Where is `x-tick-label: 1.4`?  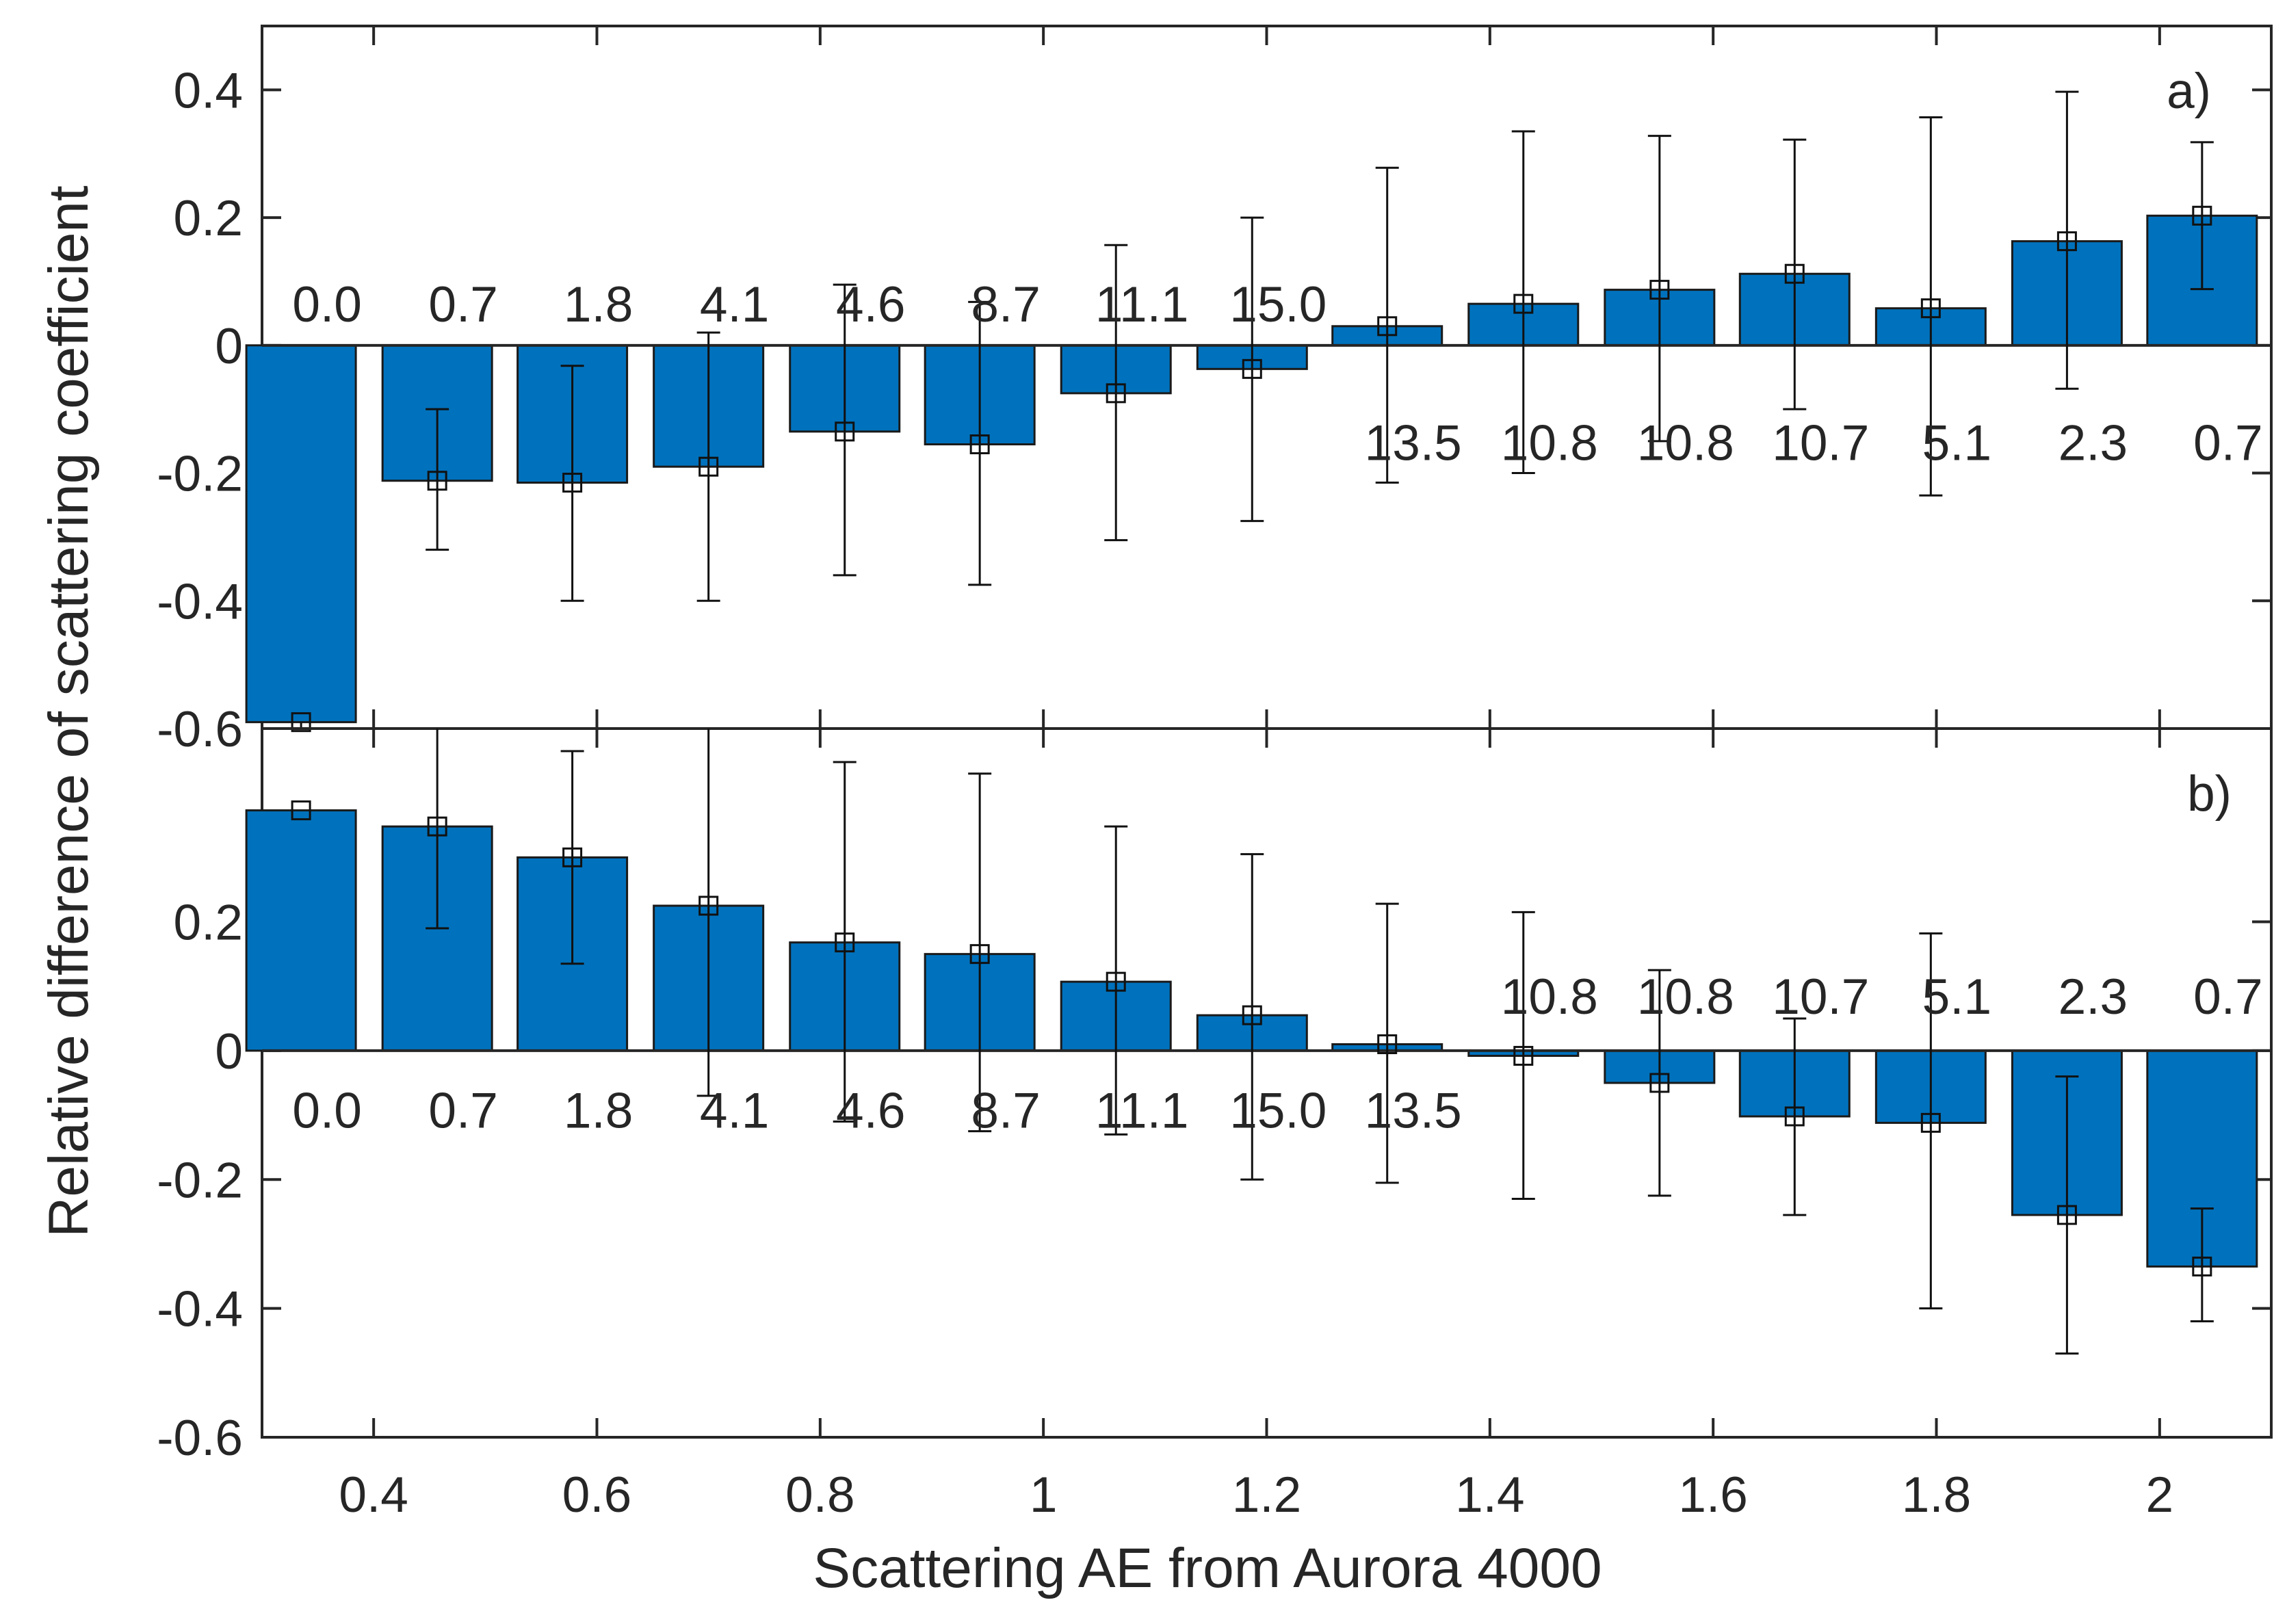
x-tick-label: 1.4 is located at coordinates (1489, 1495).